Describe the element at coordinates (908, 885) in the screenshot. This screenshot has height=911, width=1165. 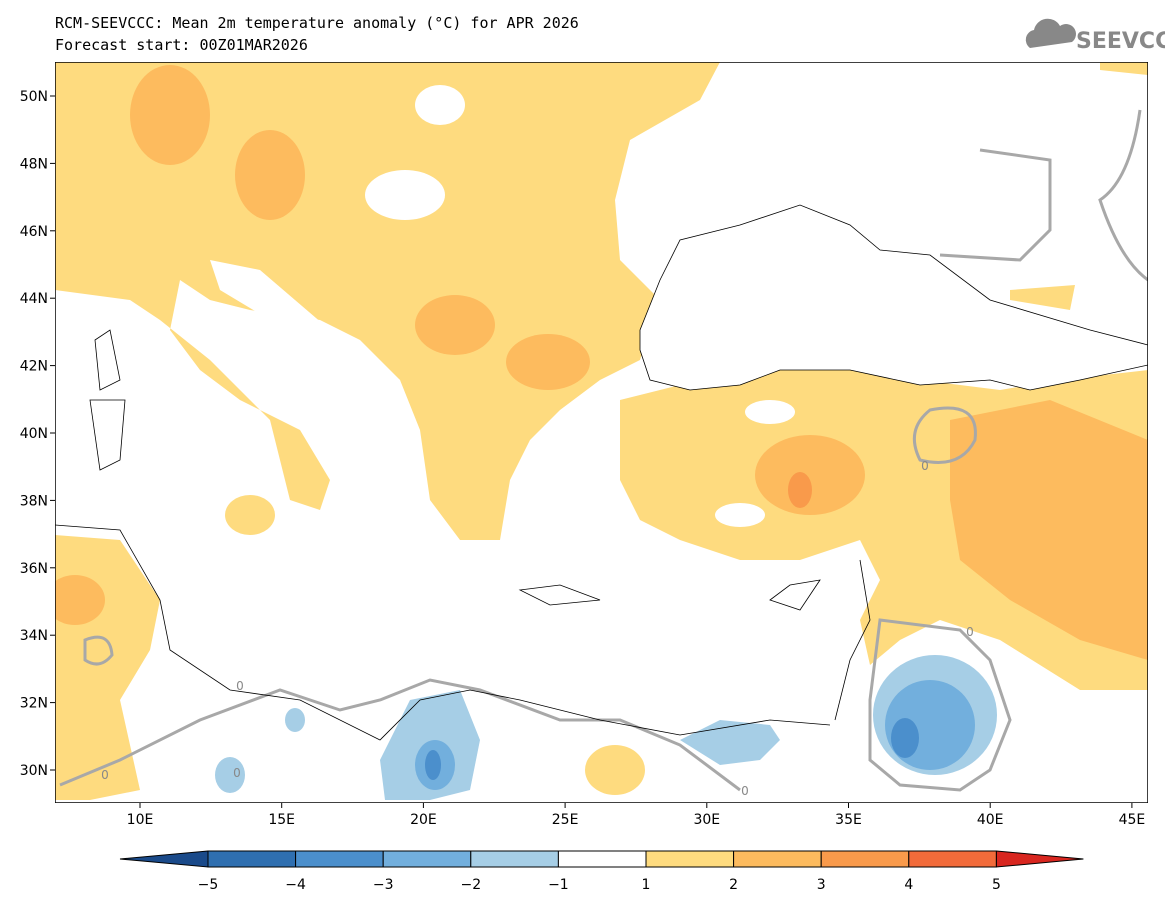
I see `colorbar-label: 4` at that location.